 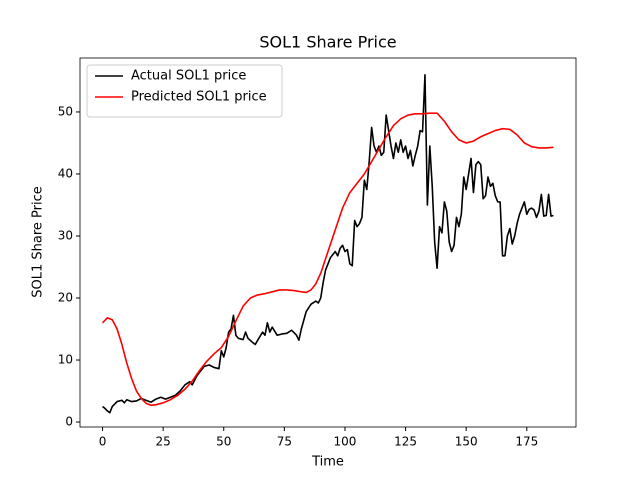 I want to click on legend-label: Predicted SOL1 price, so click(x=199, y=97).